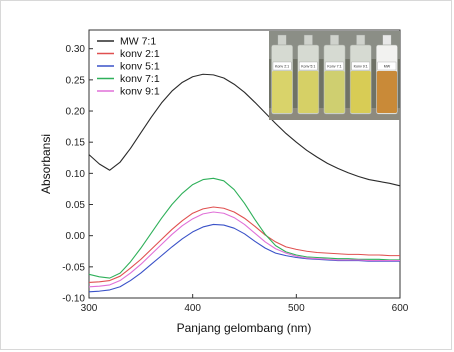 Image resolution: width=454 pixels, height=352 pixels. Describe the element at coordinates (89, 308) in the screenshot. I see `x-tick-label: 300` at that location.